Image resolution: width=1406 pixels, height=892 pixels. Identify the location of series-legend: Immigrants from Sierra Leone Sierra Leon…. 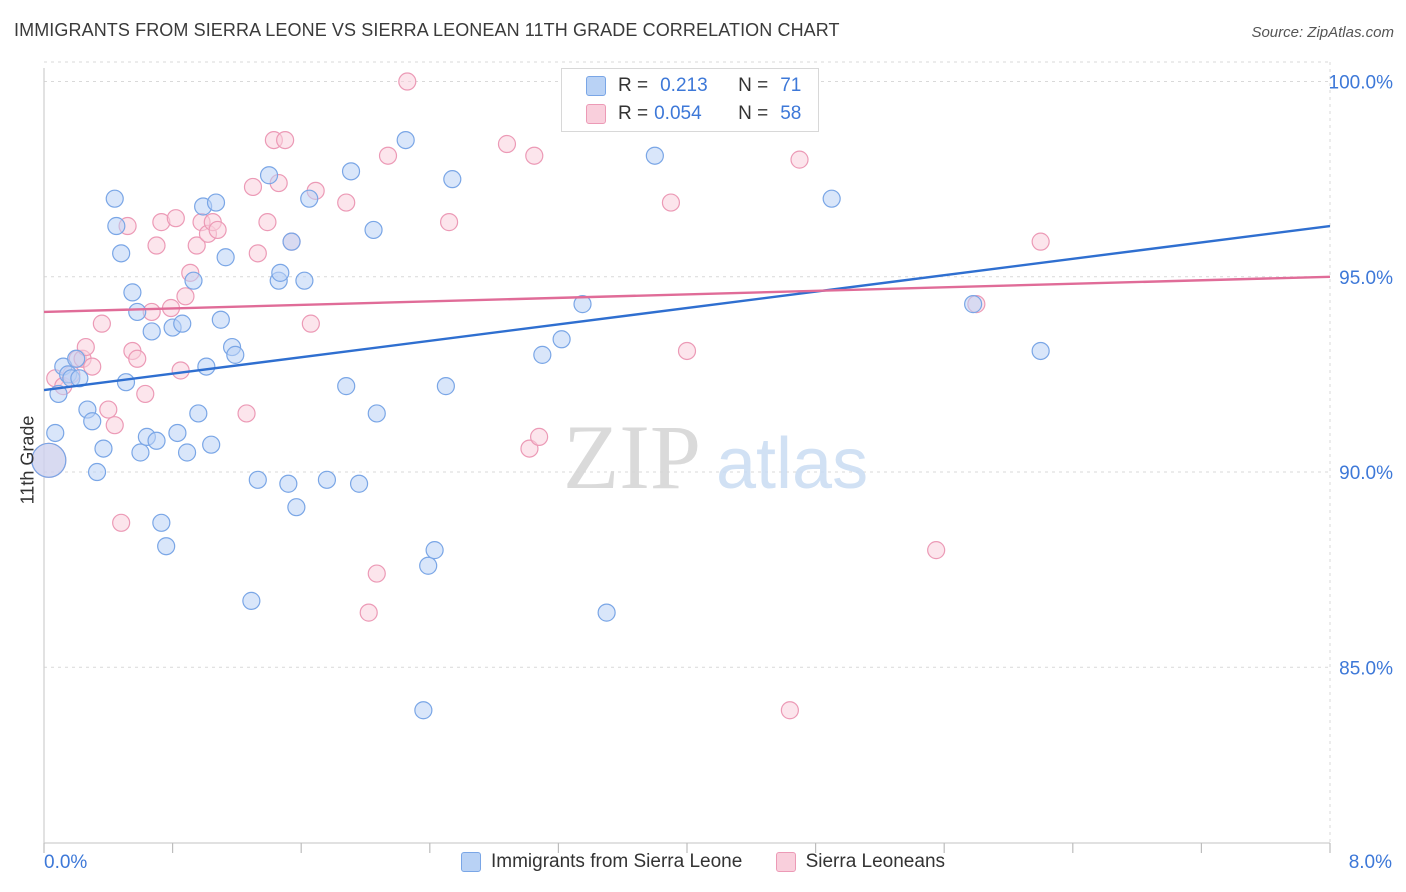
(703, 864).